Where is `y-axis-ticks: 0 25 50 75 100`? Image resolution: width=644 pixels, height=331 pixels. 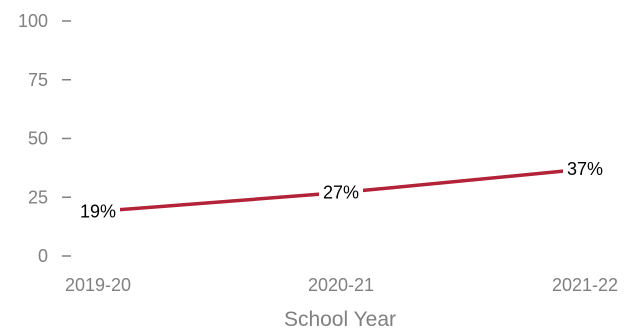 y-axis-ticks: 0 25 50 75 100 is located at coordinates (44, 138).